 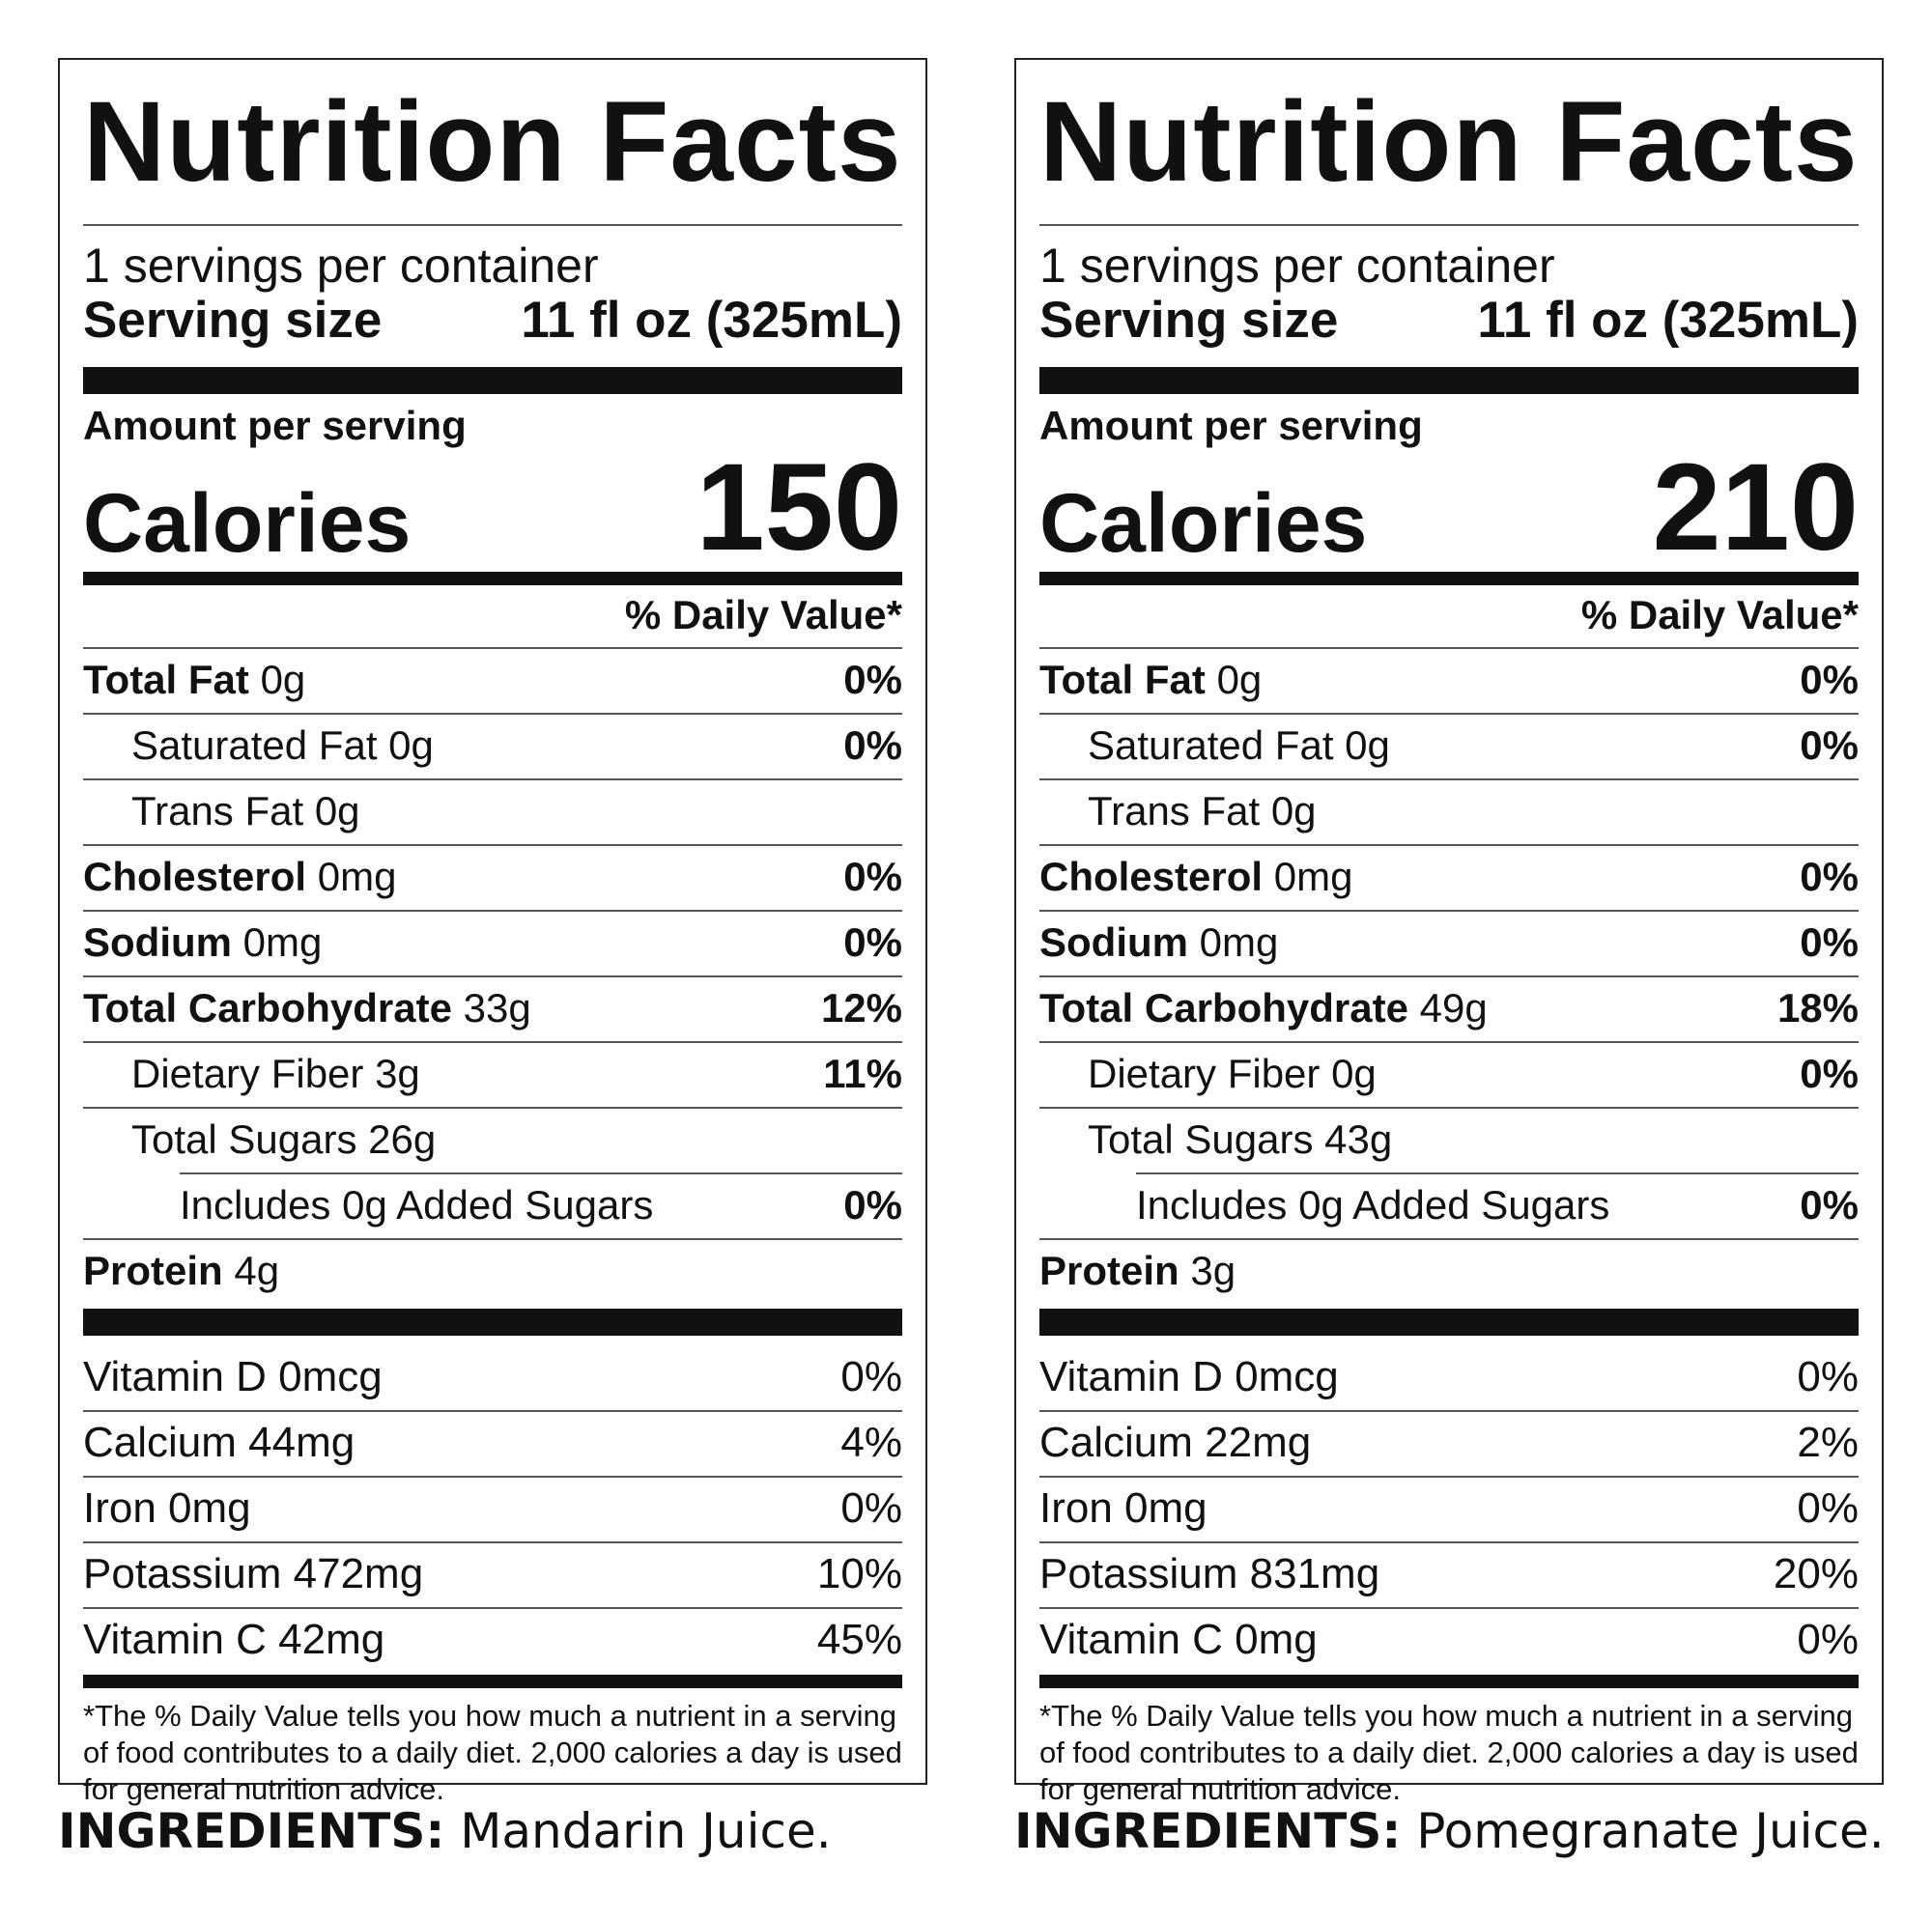 What do you see at coordinates (492, 1443) in the screenshot?
I see `vitamin-row: Calcium 44mg 4%` at bounding box center [492, 1443].